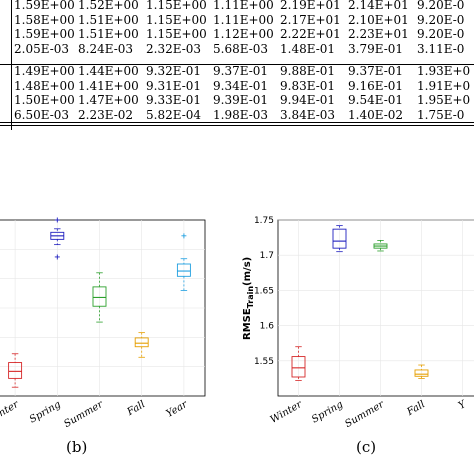 The image size is (474, 474). Describe the element at coordinates (376, 85) in the screenshot. I see `table-cell: 9.16E-01` at that location.